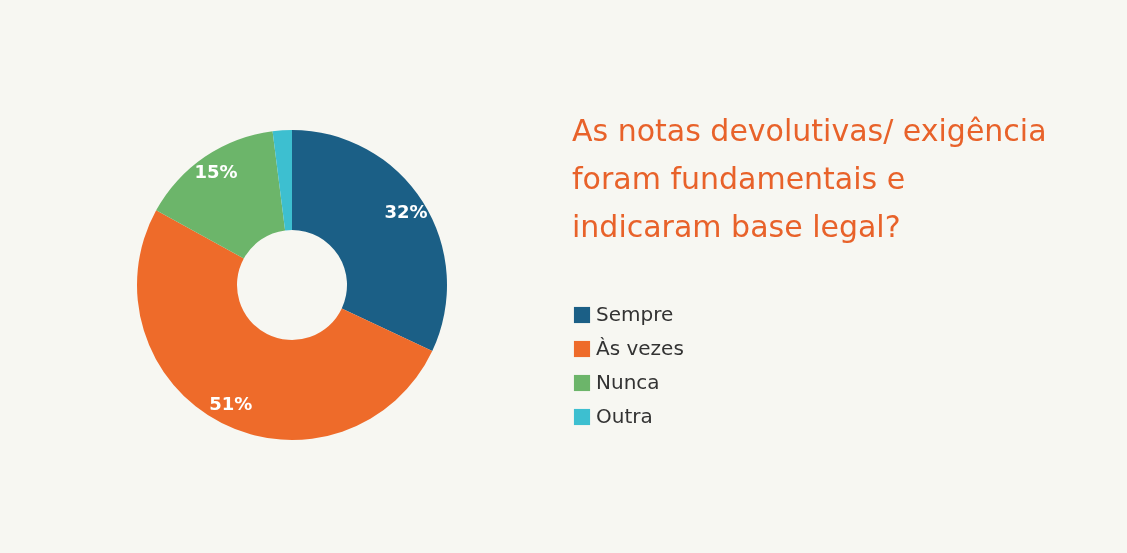  I want to click on data-label: 15%, so click(216, 172).